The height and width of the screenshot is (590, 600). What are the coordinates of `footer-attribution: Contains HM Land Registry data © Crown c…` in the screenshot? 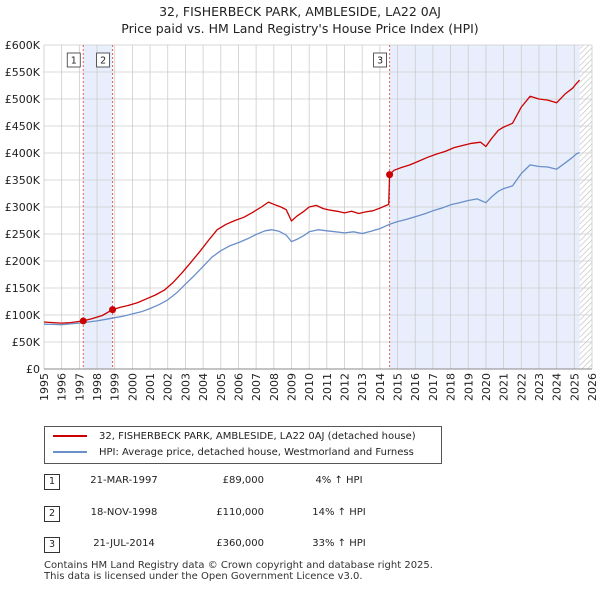 It's located at (238, 571).